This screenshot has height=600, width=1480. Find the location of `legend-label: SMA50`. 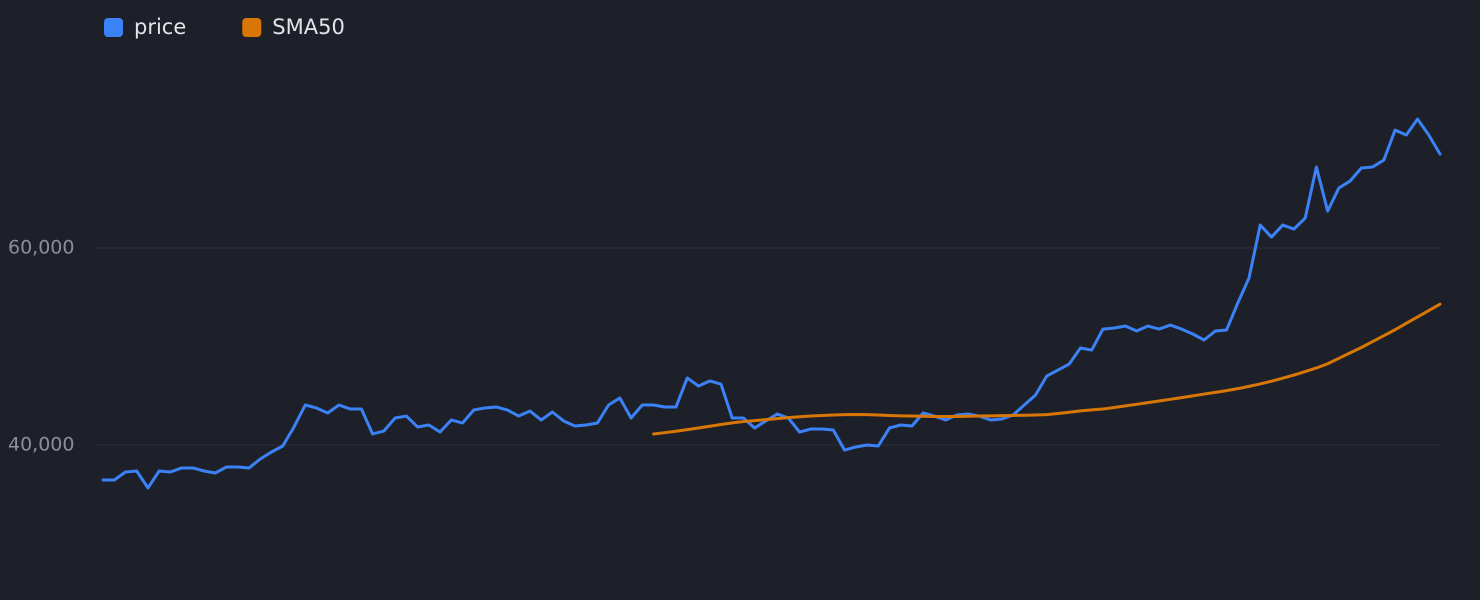

legend-label: SMA50 is located at coordinates (308, 27).